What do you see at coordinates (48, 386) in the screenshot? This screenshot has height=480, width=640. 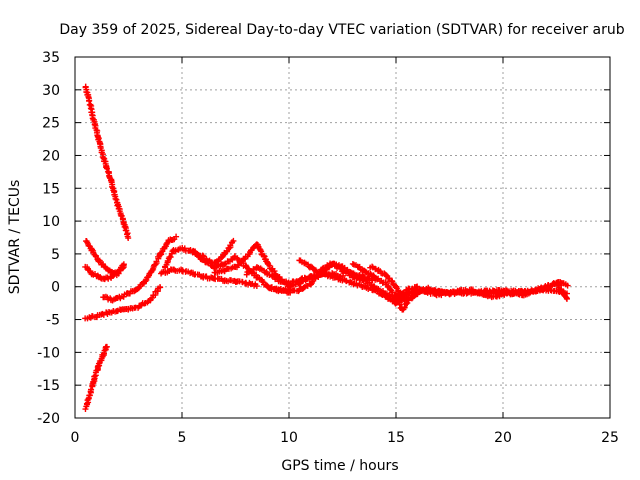 I see `y-tick-label: -15` at bounding box center [48, 386].